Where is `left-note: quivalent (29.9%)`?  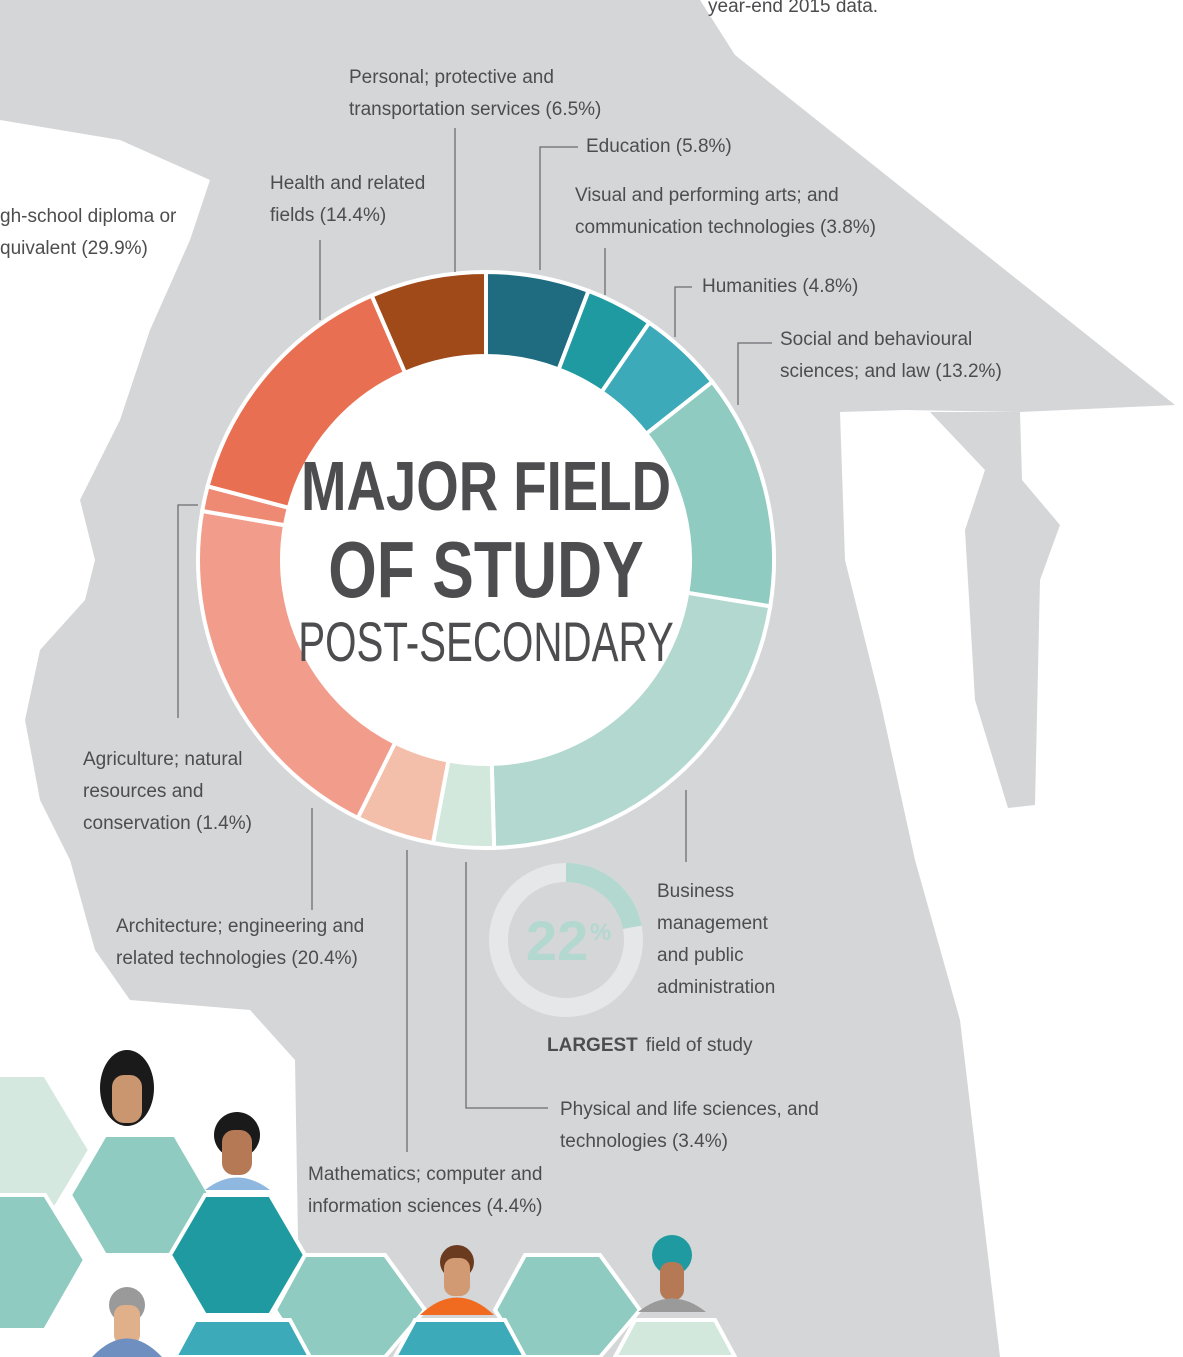 left-note: quivalent (29.9%) is located at coordinates (74, 248).